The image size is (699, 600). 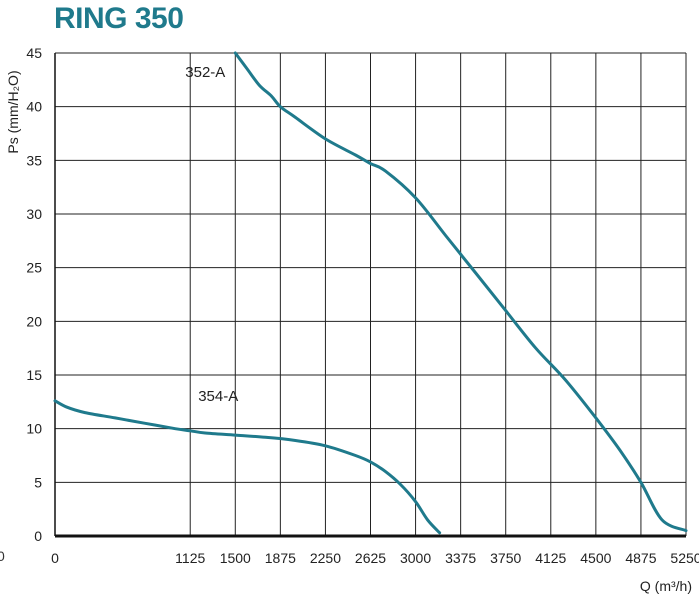 What do you see at coordinates (595, 558) in the screenshot?
I see `x-tick-label: 4500` at bounding box center [595, 558].